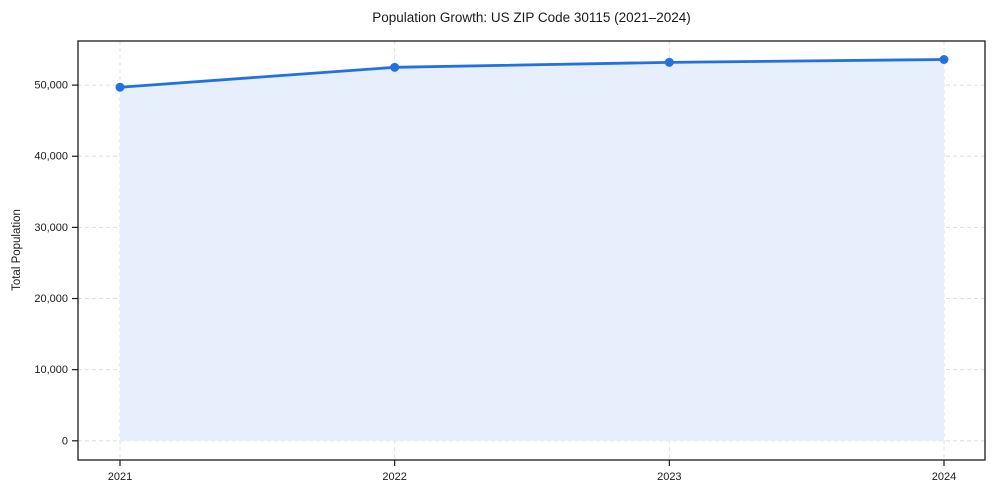 Image resolution: width=1000 pixels, height=500 pixels. What do you see at coordinates (51, 86) in the screenshot?
I see `y-tick-label: 50,000` at bounding box center [51, 86].